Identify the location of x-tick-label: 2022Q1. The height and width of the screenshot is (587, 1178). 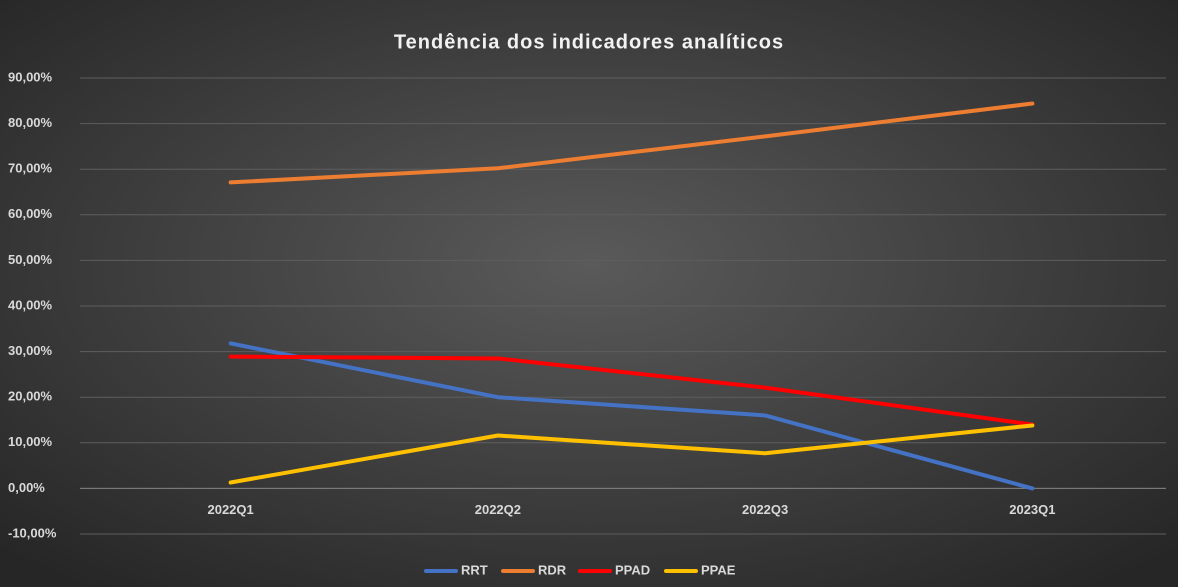
(230, 509).